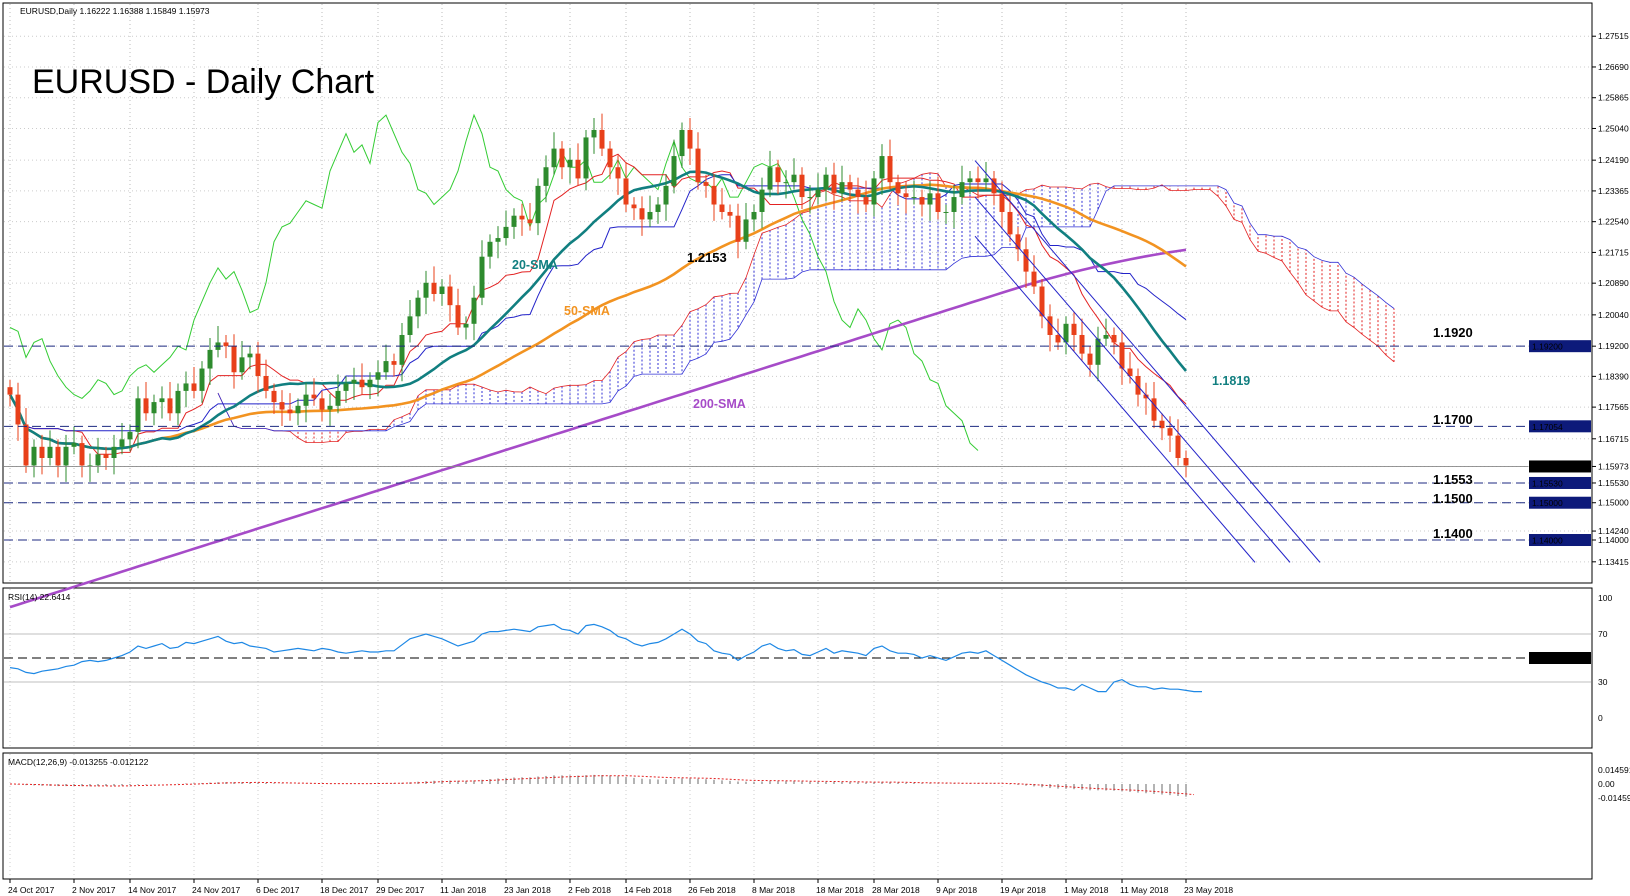 Image resolution: width=1630 pixels, height=896 pixels. I want to click on current-price-tag-bg, so click(1560, 466).